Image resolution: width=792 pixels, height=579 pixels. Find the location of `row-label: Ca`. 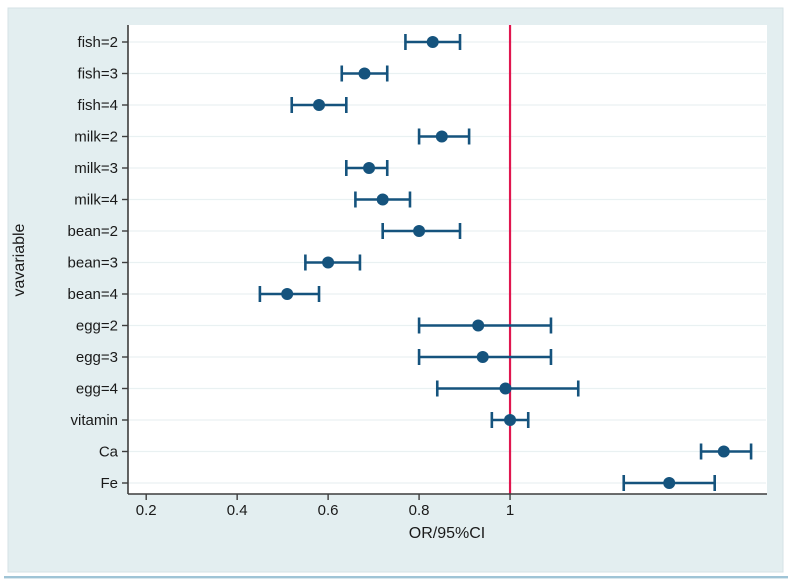

row-label: Ca is located at coordinates (109, 452).